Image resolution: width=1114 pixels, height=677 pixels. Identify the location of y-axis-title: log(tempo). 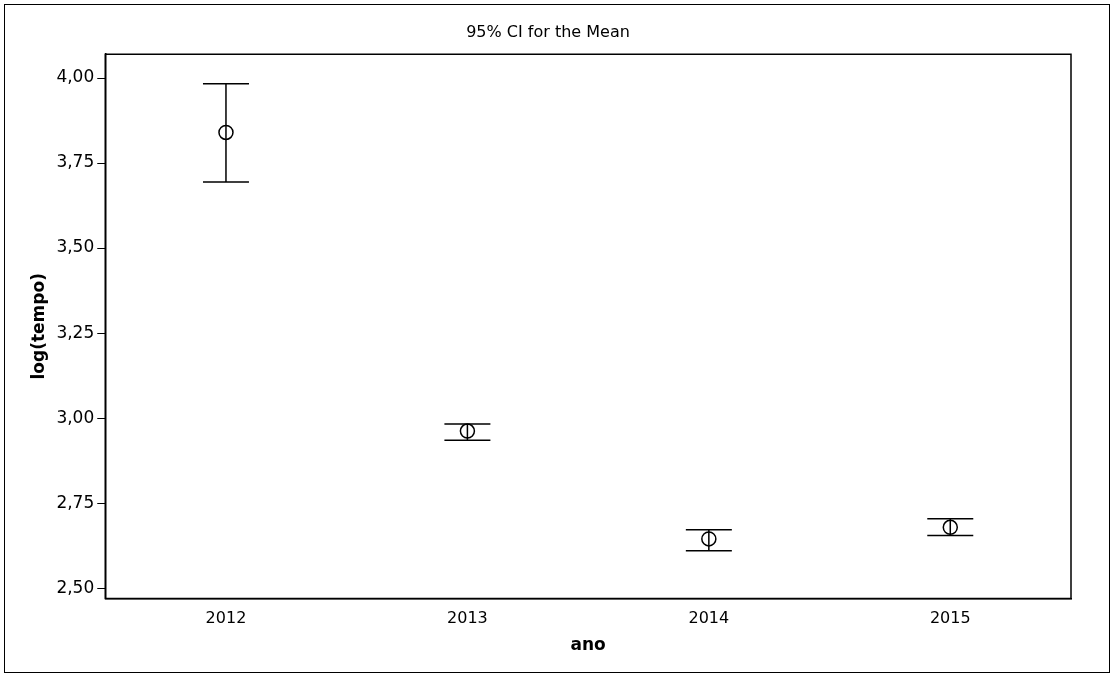
(37, 326).